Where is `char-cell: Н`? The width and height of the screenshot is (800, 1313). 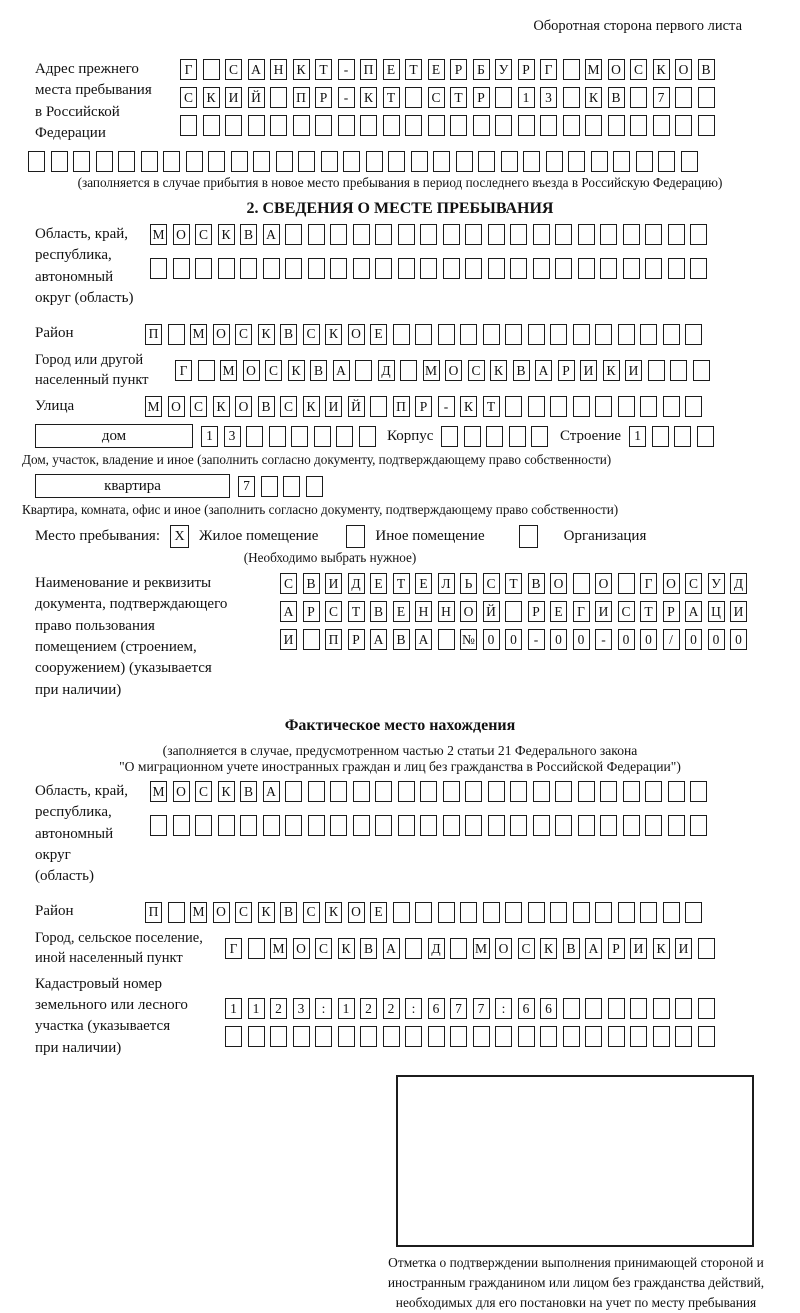 char-cell: Н is located at coordinates (446, 612).